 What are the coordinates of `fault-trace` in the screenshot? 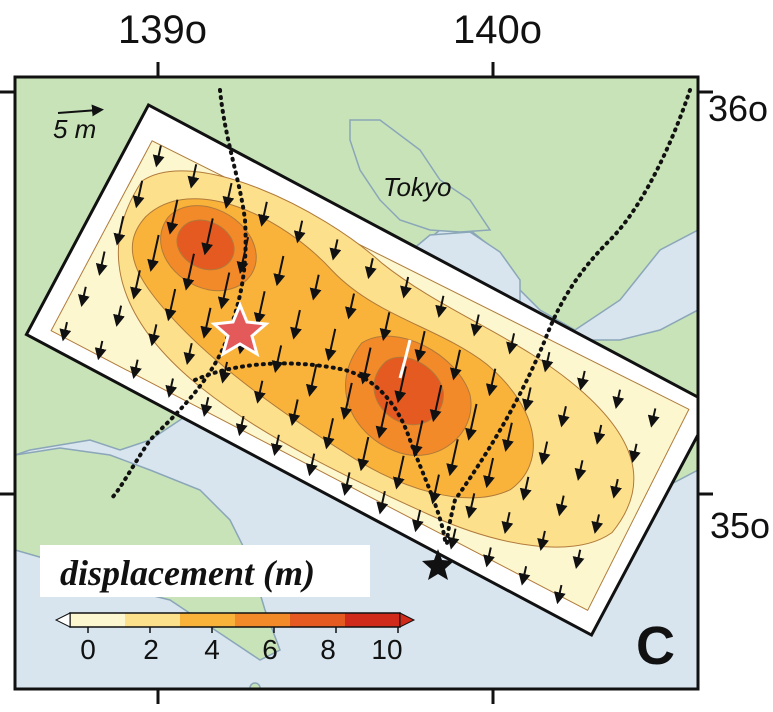 It's located at (405, 359).